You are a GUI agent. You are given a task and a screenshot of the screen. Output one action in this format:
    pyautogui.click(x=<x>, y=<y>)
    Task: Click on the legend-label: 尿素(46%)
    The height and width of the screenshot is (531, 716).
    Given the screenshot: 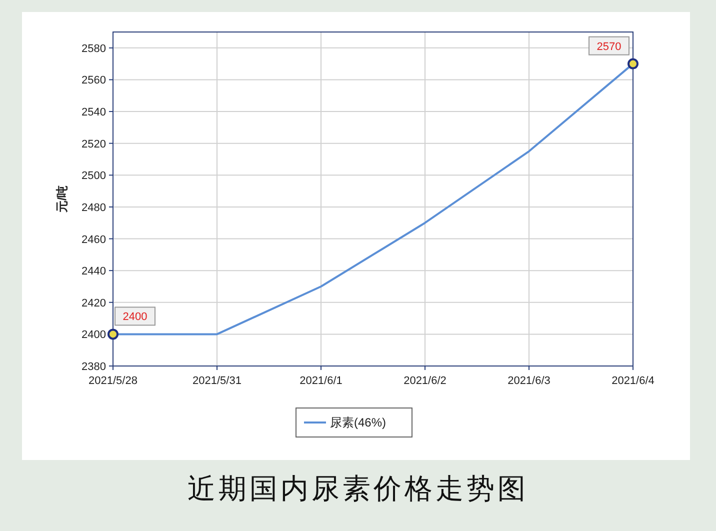 What is the action you would take?
    pyautogui.click(x=358, y=423)
    